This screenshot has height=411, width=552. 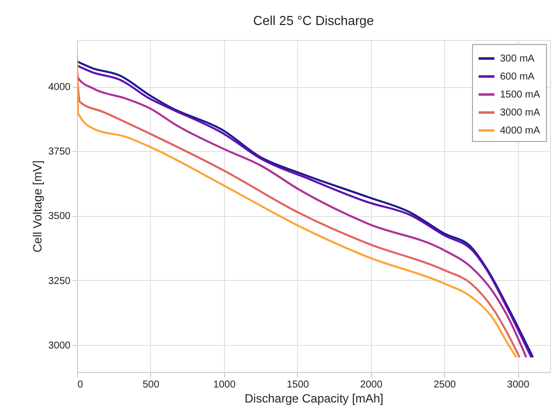 What do you see at coordinates (59, 346) in the screenshot?
I see `y-tick-label: 3000` at bounding box center [59, 346].